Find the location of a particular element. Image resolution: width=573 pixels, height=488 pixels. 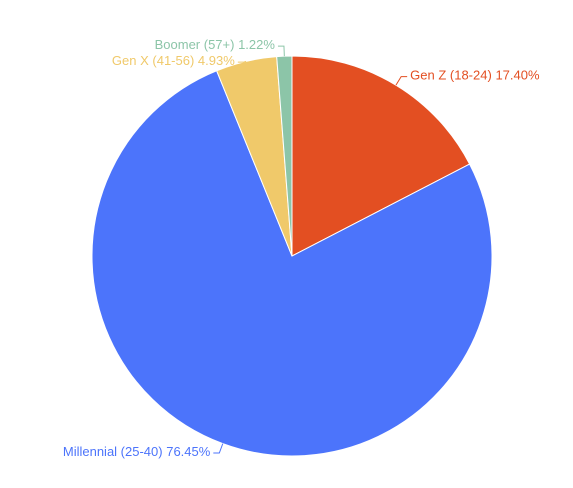

value-label: 76.45% is located at coordinates (188, 451).